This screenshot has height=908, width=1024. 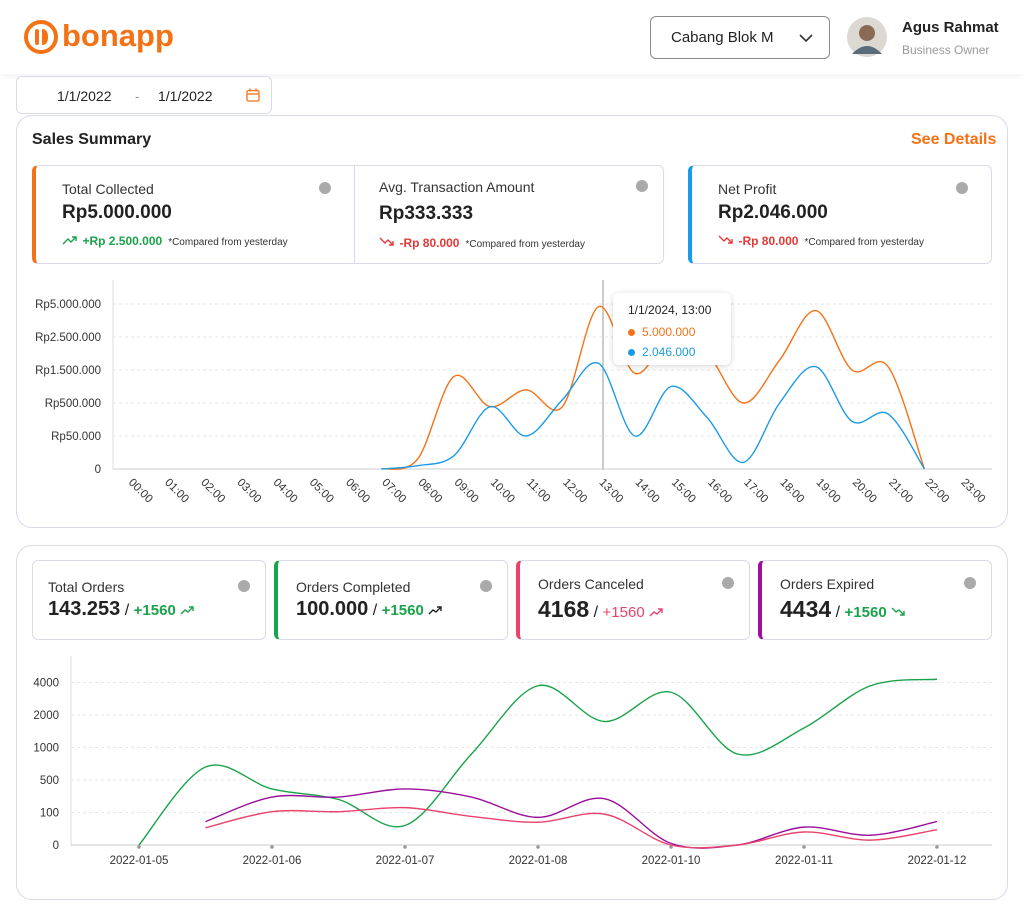 What do you see at coordinates (683, 491) in the screenshot?
I see `x-tick-label: 15:00` at bounding box center [683, 491].